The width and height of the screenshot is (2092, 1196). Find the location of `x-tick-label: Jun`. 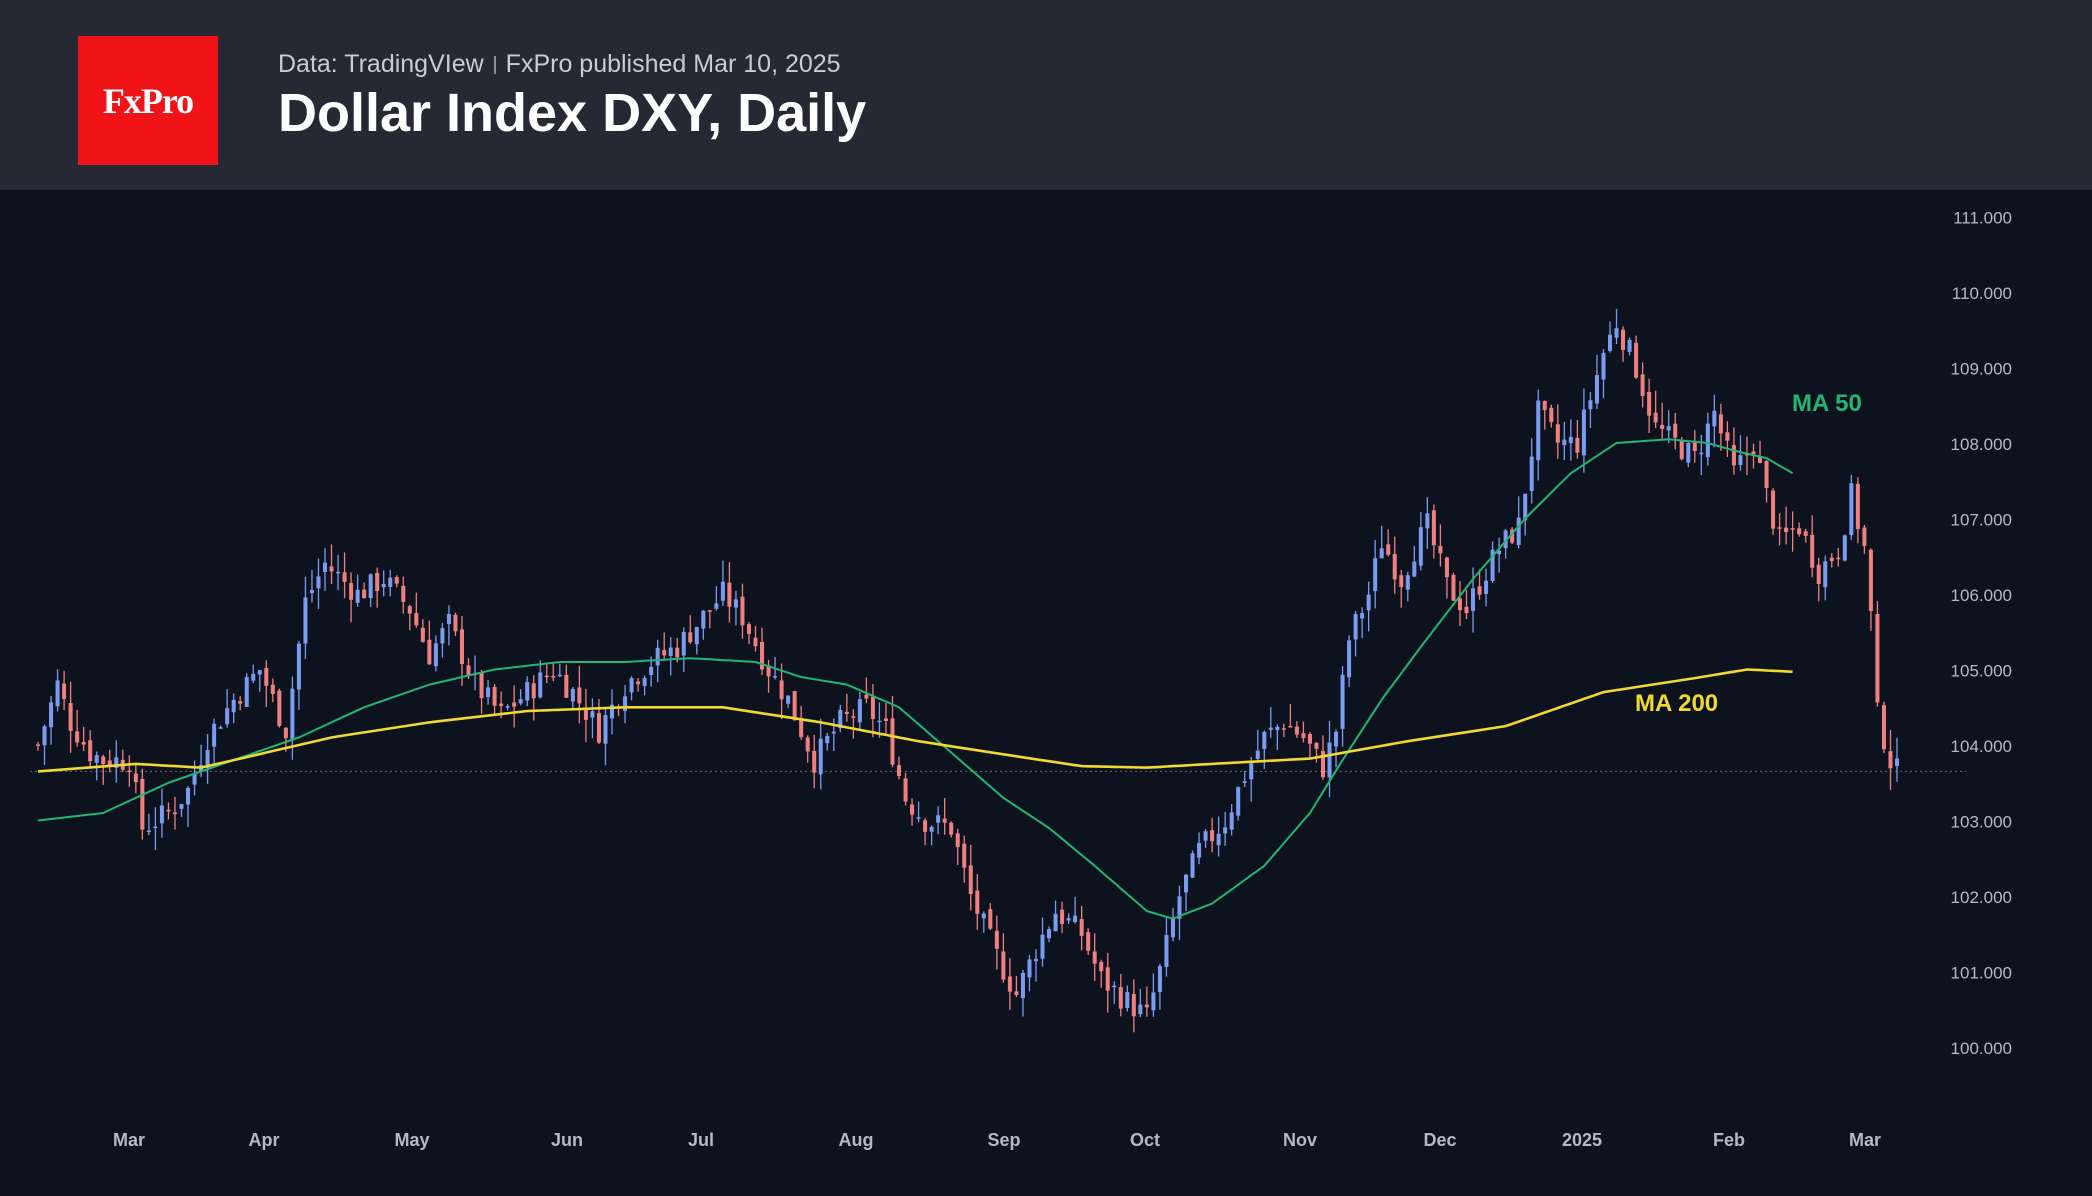

x-tick-label: Jun is located at coordinates (567, 1140).